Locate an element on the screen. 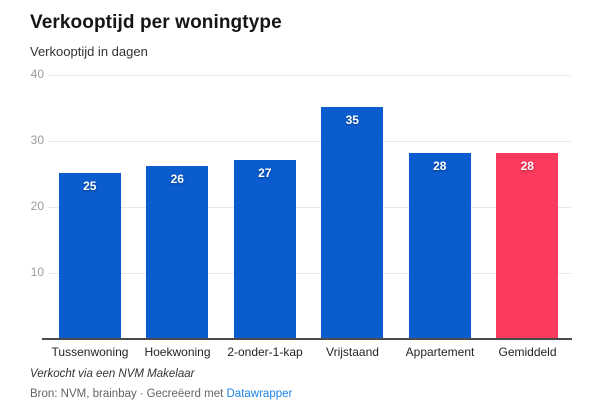  bar-gemiddeld: 28 is located at coordinates (527, 245).